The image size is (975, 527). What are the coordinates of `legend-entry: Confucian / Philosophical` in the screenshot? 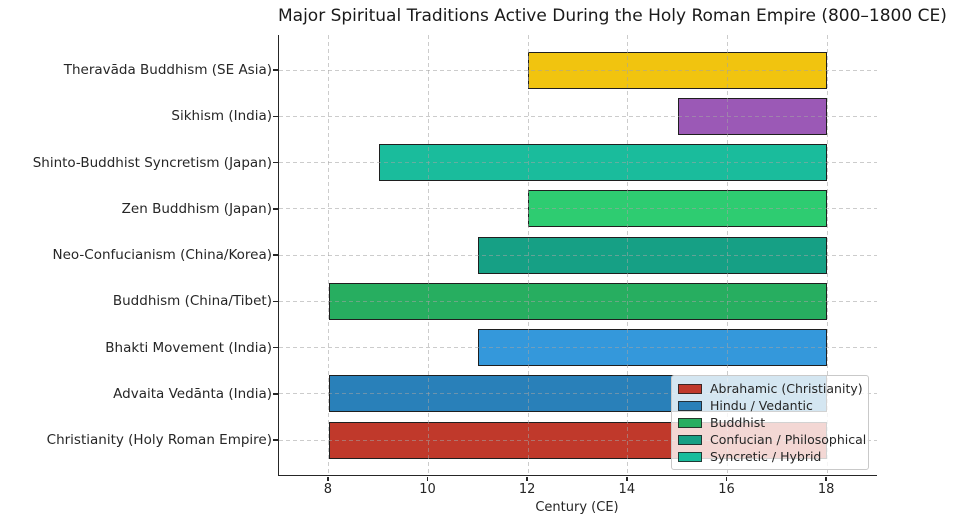 It's located at (773, 439).